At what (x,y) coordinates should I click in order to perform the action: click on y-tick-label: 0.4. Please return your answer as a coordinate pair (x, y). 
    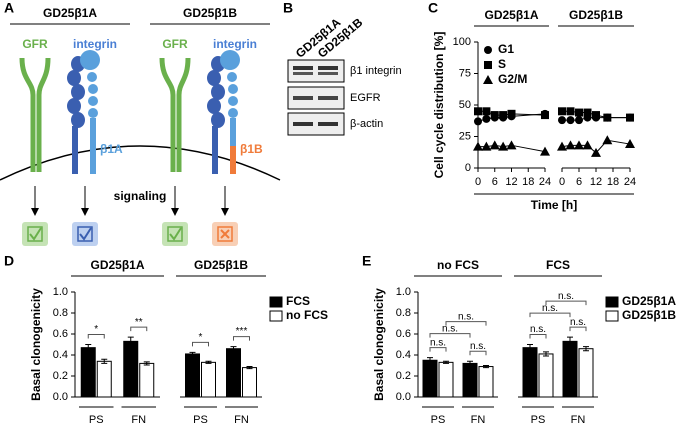
    Looking at the image, I should click on (60, 355).